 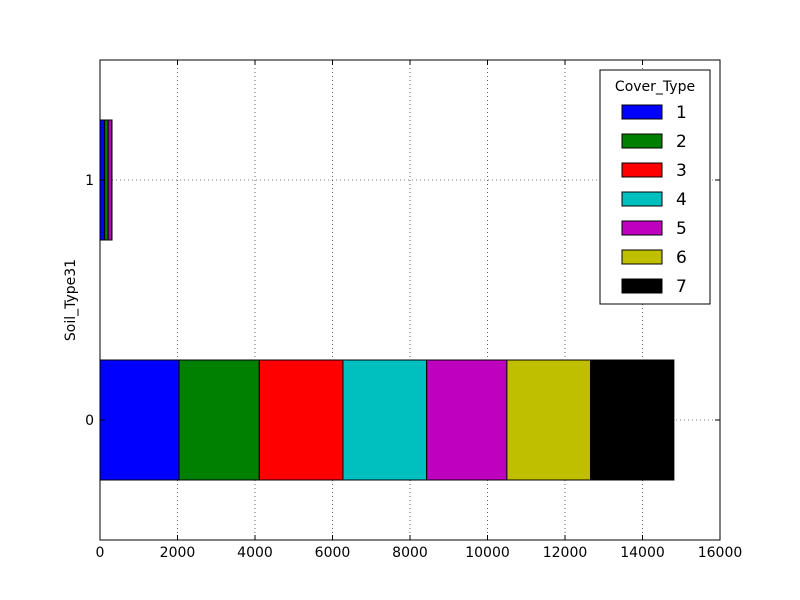 What do you see at coordinates (139, 420) in the screenshot?
I see `bar-segment-cat0-series1` at bounding box center [139, 420].